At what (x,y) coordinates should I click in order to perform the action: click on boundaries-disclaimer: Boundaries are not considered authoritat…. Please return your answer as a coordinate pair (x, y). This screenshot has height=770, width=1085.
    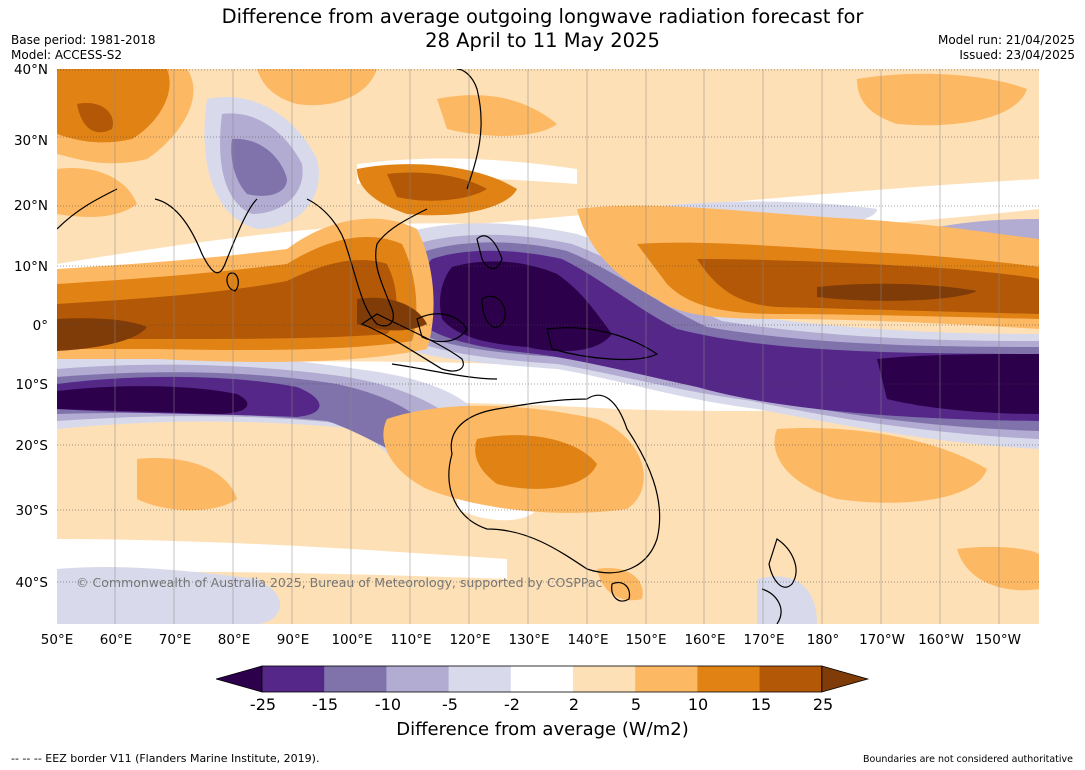
    Looking at the image, I should click on (968, 759).